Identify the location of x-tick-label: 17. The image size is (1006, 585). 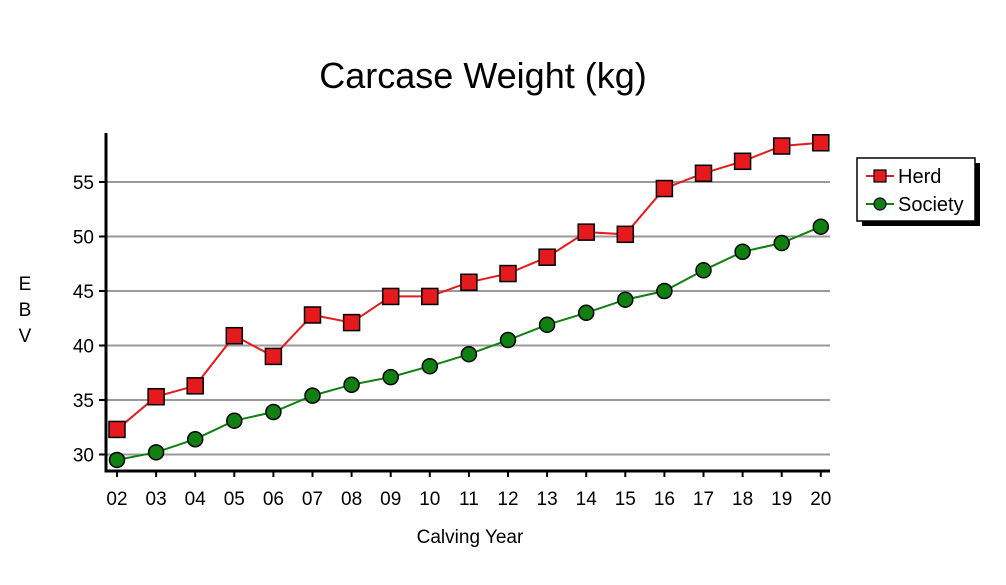
(703, 499).